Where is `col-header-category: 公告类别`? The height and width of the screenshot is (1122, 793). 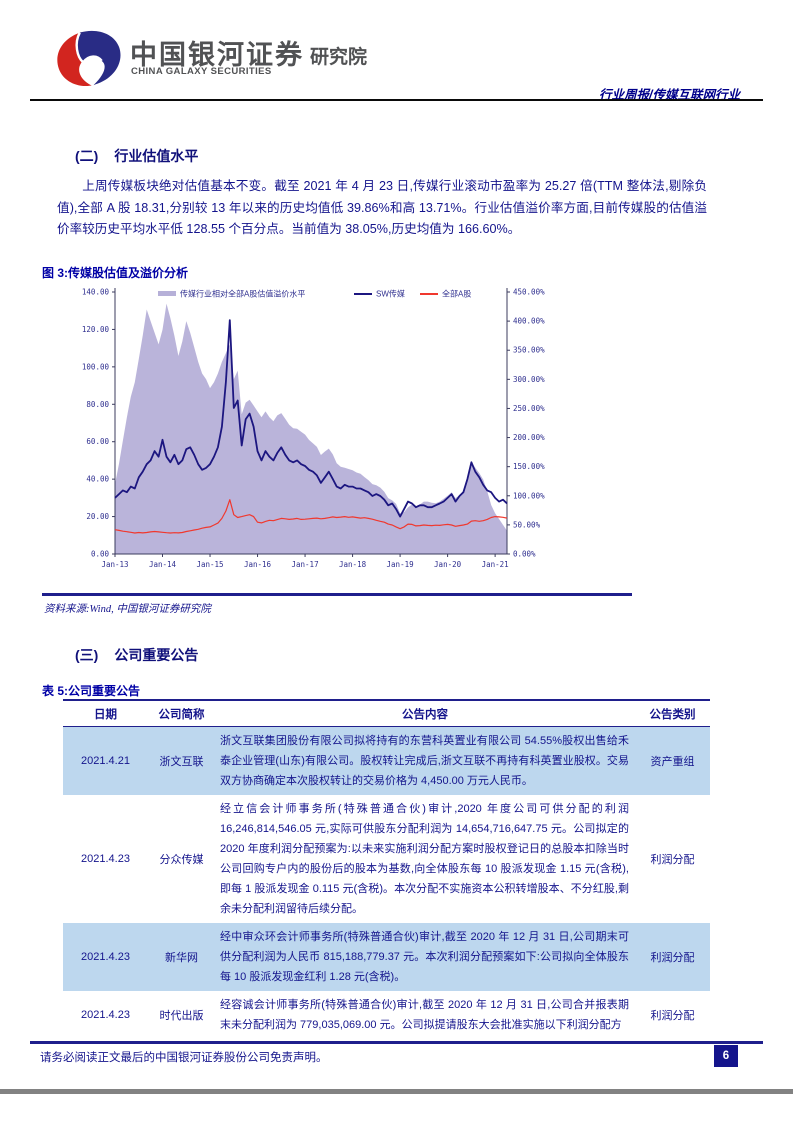 col-header-category: 公告类别 is located at coordinates (672, 714).